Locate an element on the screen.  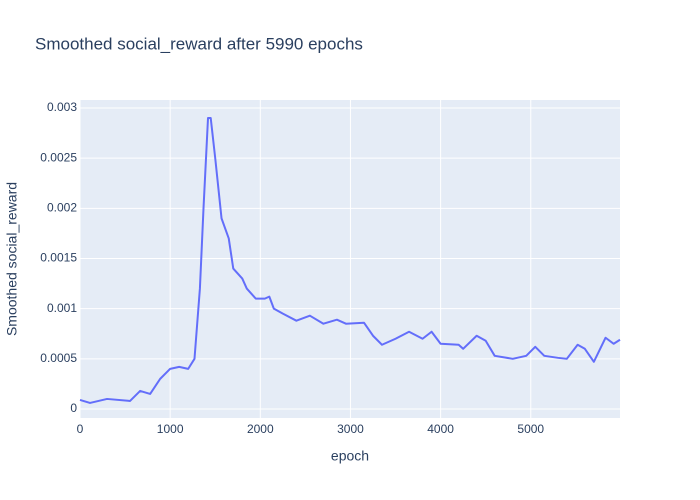
y-tick-label: 0 is located at coordinates (73, 408).